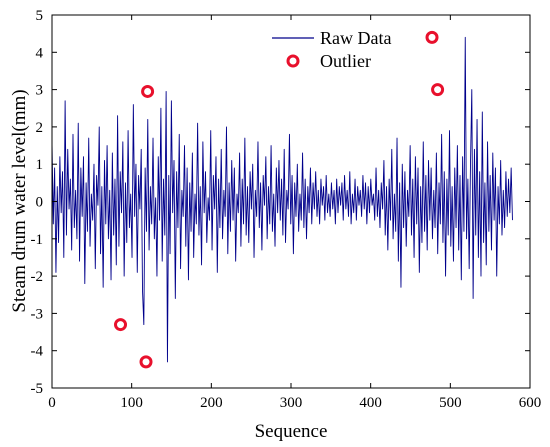 The image size is (550, 447). Describe the element at coordinates (40, 165) in the screenshot. I see `y-tick-label: 1` at that location.